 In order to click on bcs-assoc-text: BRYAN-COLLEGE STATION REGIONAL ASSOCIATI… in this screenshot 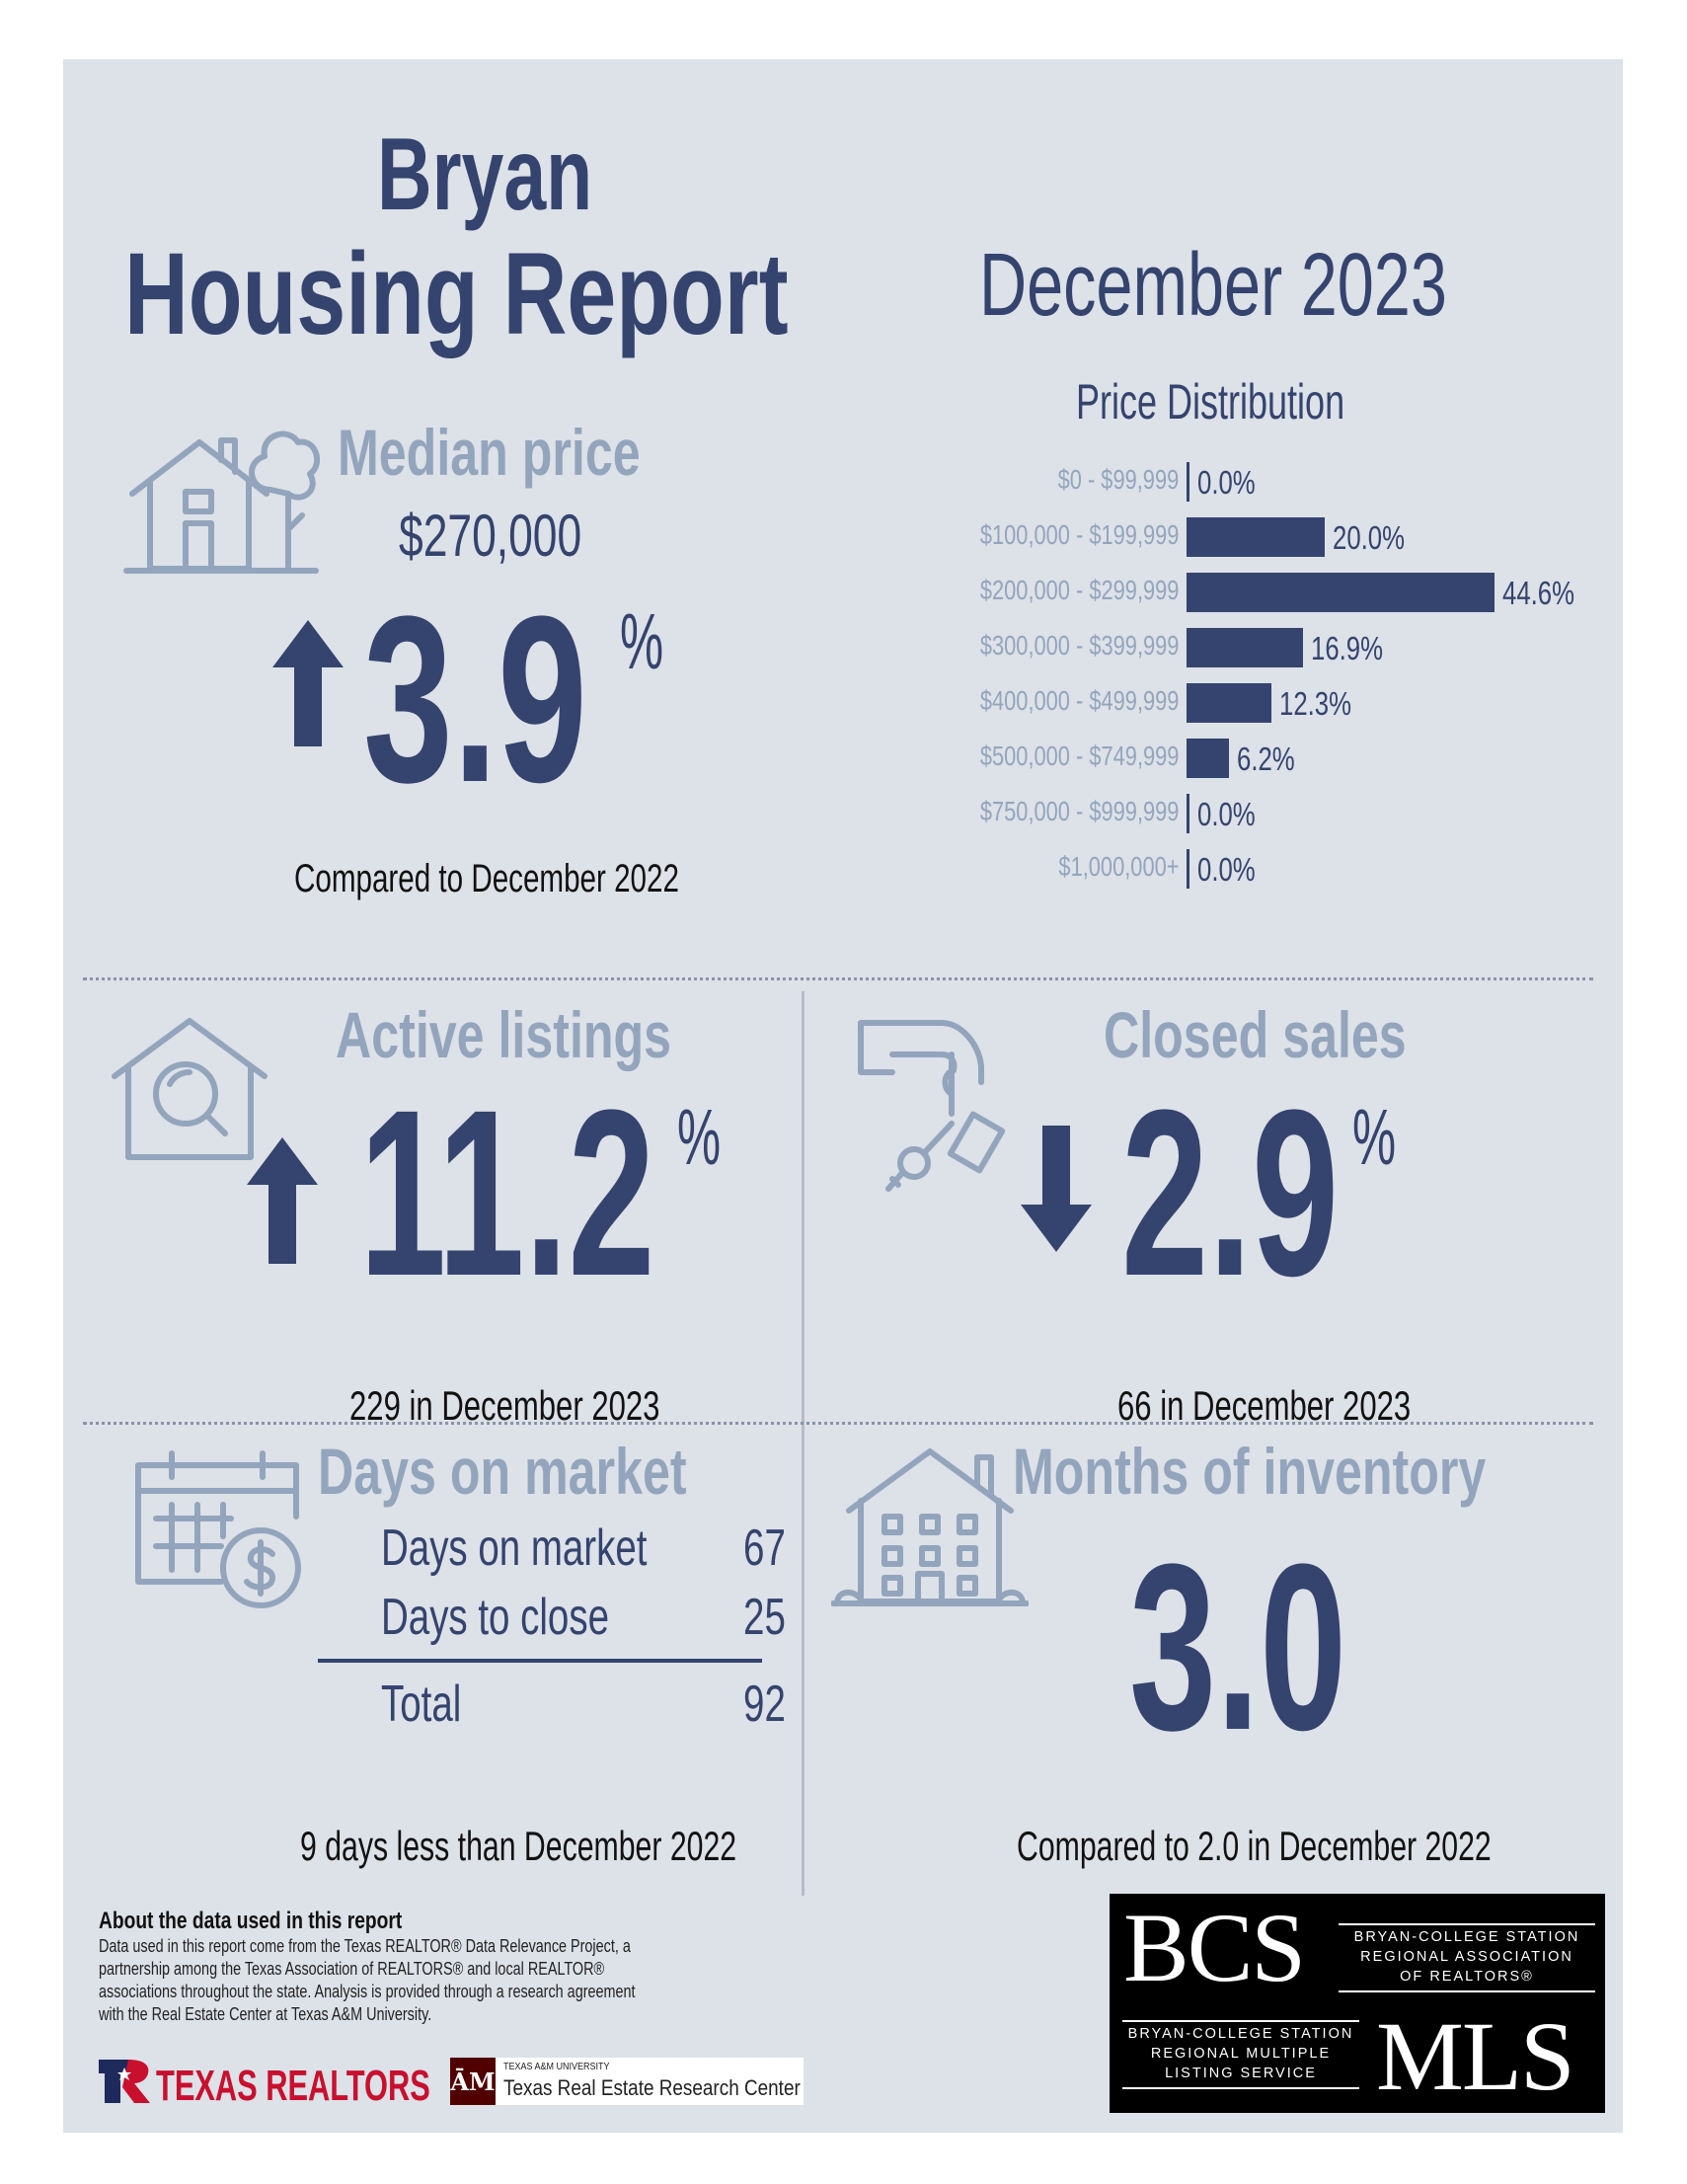, I will do `click(1467, 1957)`.